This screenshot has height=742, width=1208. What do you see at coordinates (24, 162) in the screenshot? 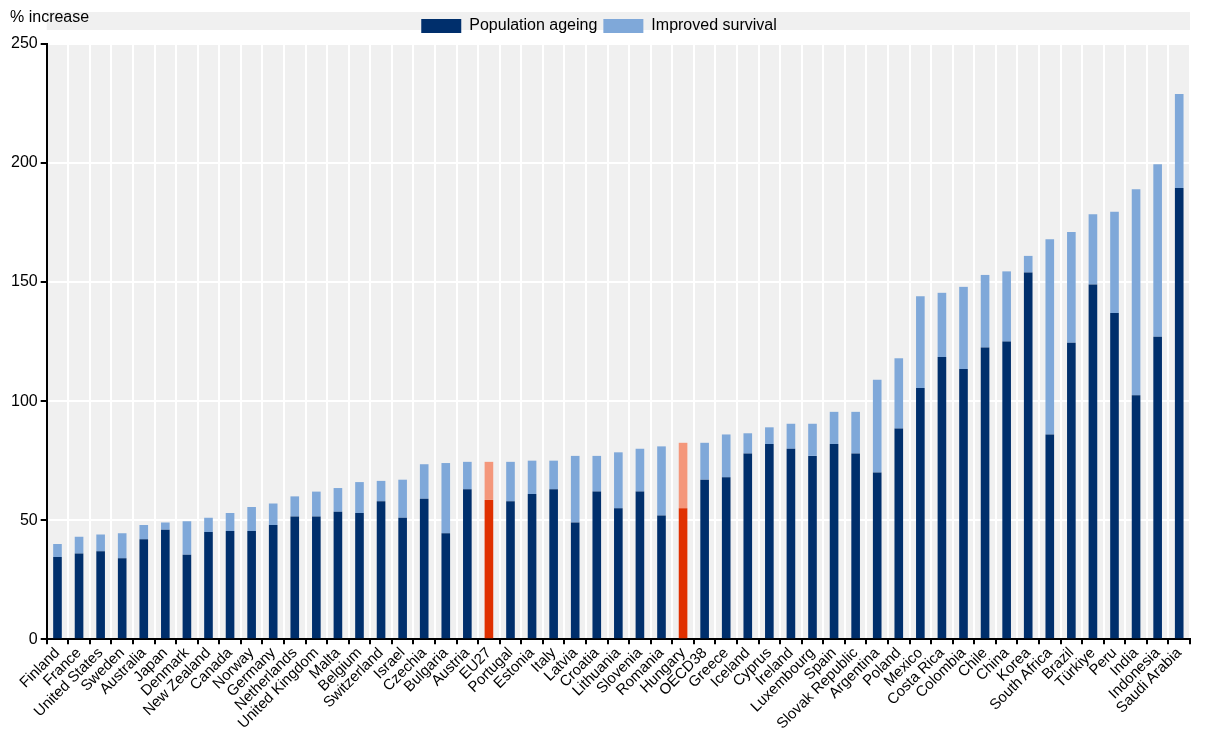
I see `y-tick-label: 200` at bounding box center [24, 162].